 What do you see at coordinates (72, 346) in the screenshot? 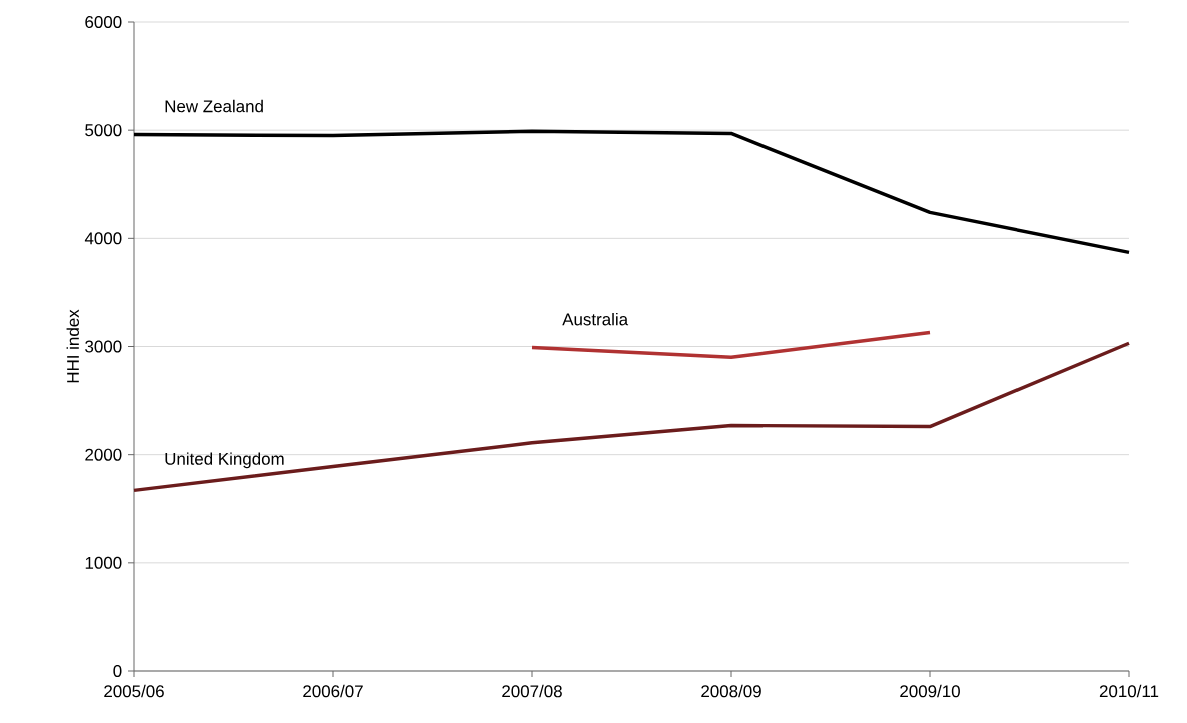
I see `y-axis-title: HHI index` at bounding box center [72, 346].